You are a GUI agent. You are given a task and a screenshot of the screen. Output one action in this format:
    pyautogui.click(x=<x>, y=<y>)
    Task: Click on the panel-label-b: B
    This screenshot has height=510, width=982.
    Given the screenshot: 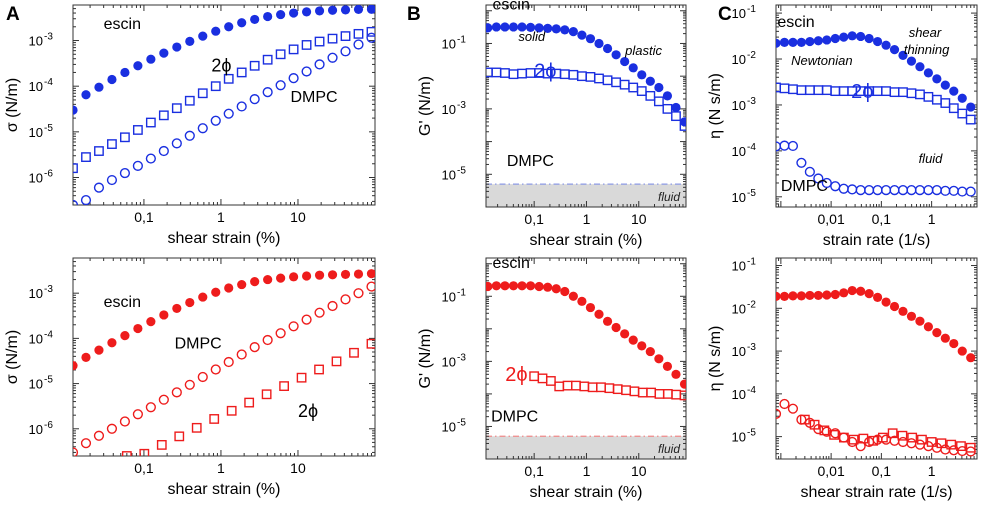 What is the action you would take?
    pyautogui.click(x=414, y=14)
    